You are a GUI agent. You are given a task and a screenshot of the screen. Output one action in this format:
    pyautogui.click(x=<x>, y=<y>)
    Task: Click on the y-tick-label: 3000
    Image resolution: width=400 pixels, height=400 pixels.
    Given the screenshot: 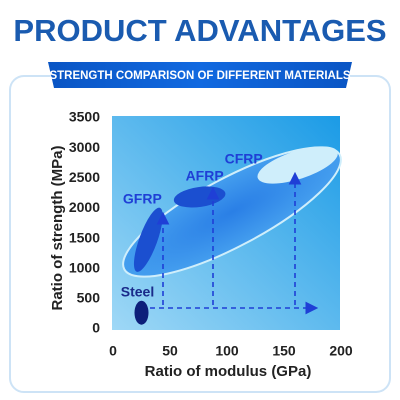 What is the action you would take?
    pyautogui.click(x=84, y=147)
    